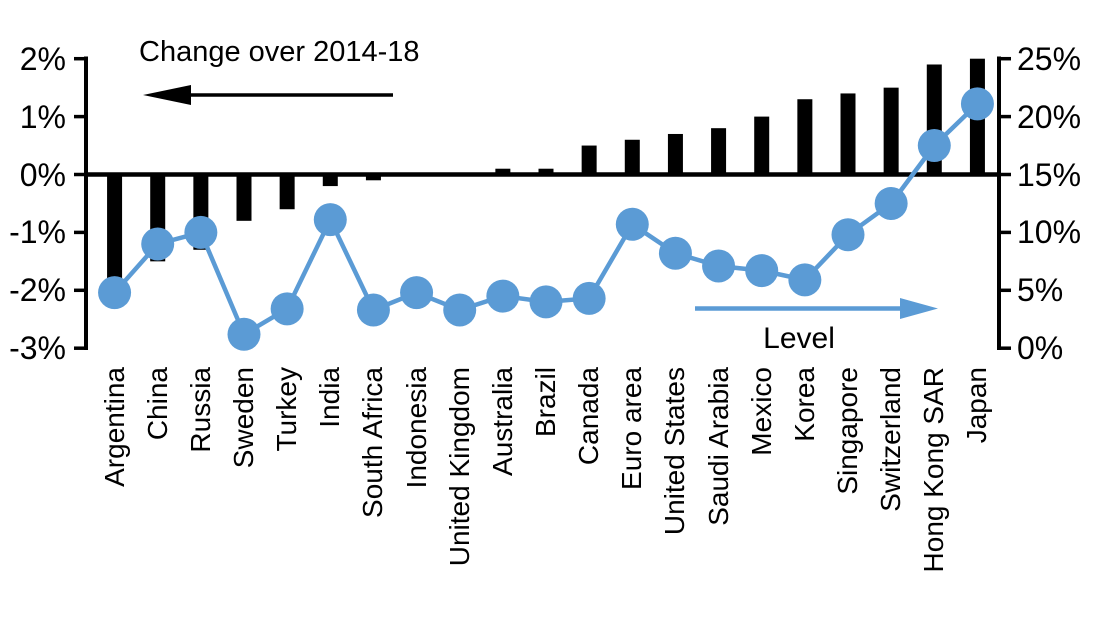 The width and height of the screenshot is (1102, 619). I want to click on bar-singapore, so click(848, 134).